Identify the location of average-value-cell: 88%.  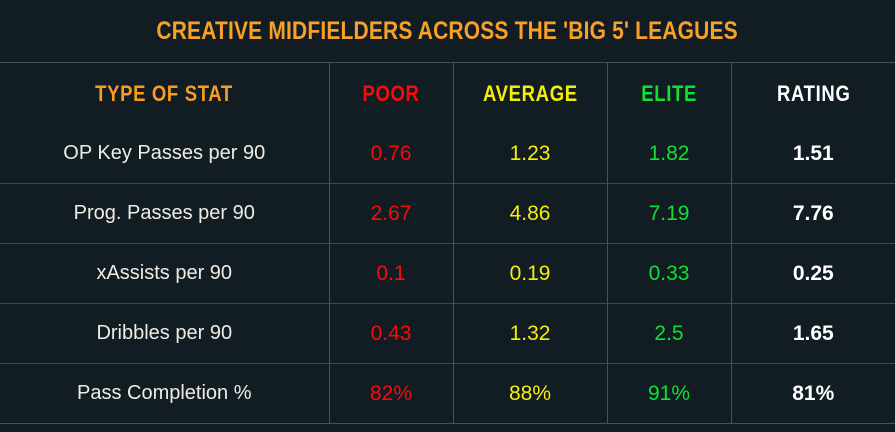
(529, 393).